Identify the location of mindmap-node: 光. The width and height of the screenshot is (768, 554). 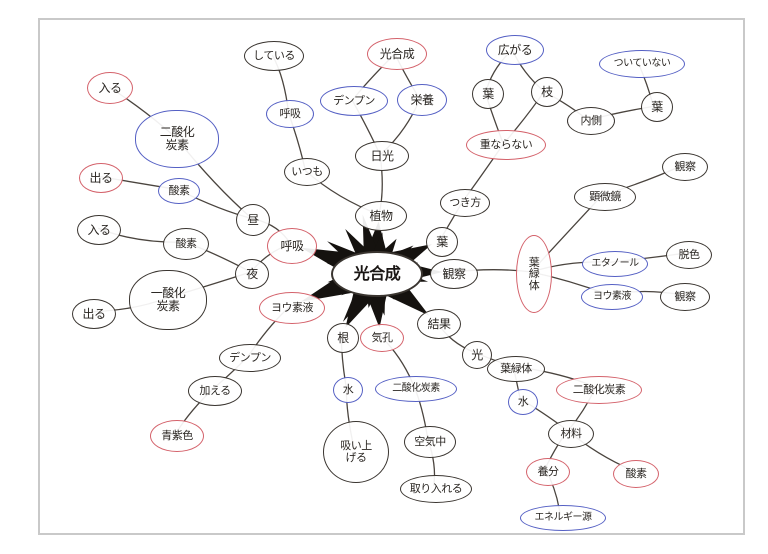
(477, 355).